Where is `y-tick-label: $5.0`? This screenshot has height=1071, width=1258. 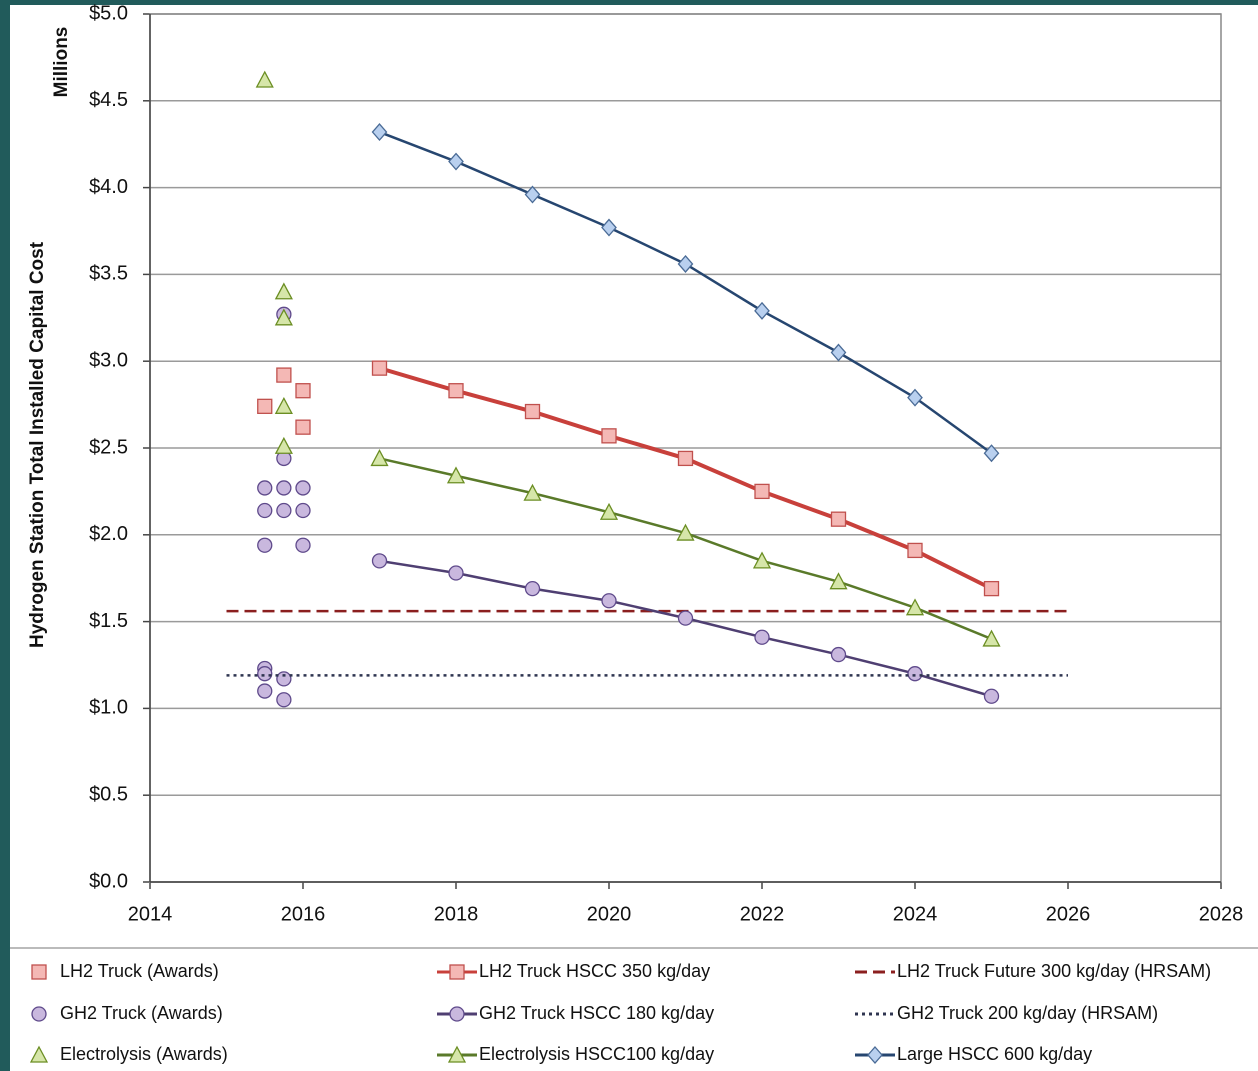
y-tick-label: $5.0 is located at coordinates (108, 13).